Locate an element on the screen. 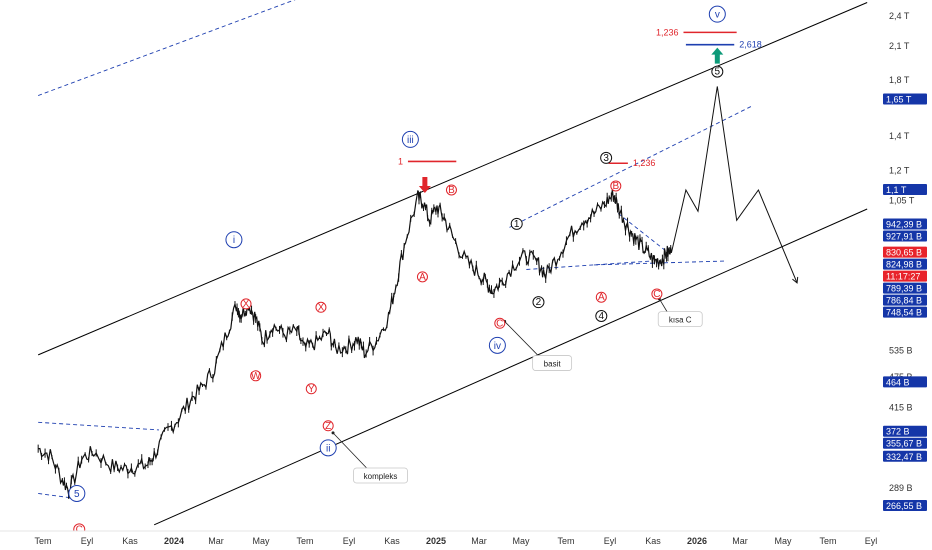  fib-level-label: 2,618 is located at coordinates (750, 45).